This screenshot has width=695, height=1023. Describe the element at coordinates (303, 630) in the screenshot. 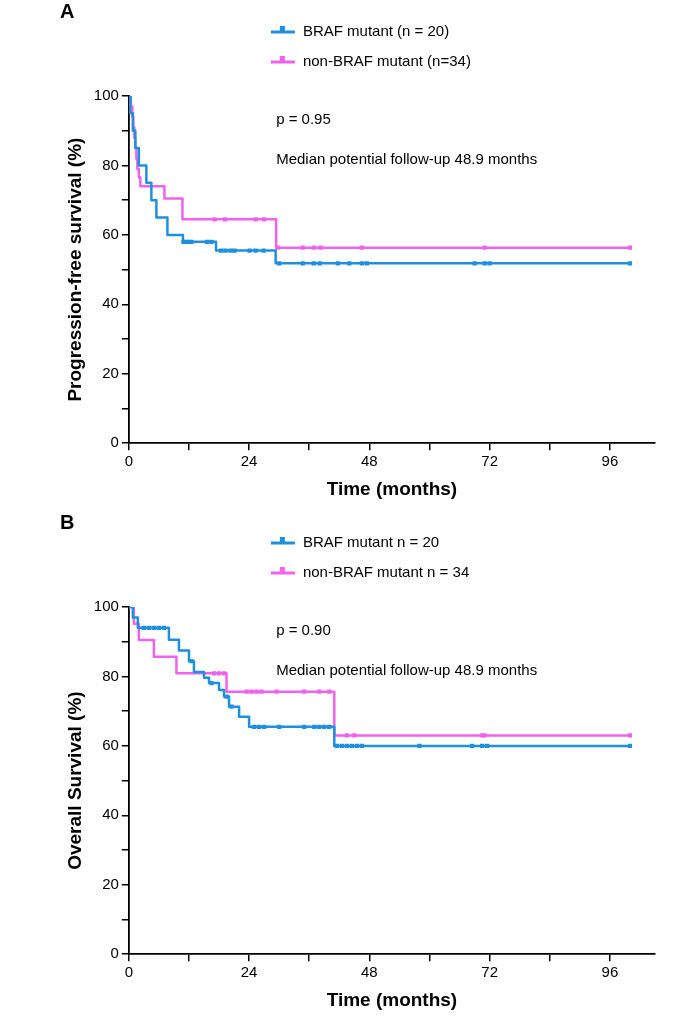

I see `annotation: p = 0.90` at that location.